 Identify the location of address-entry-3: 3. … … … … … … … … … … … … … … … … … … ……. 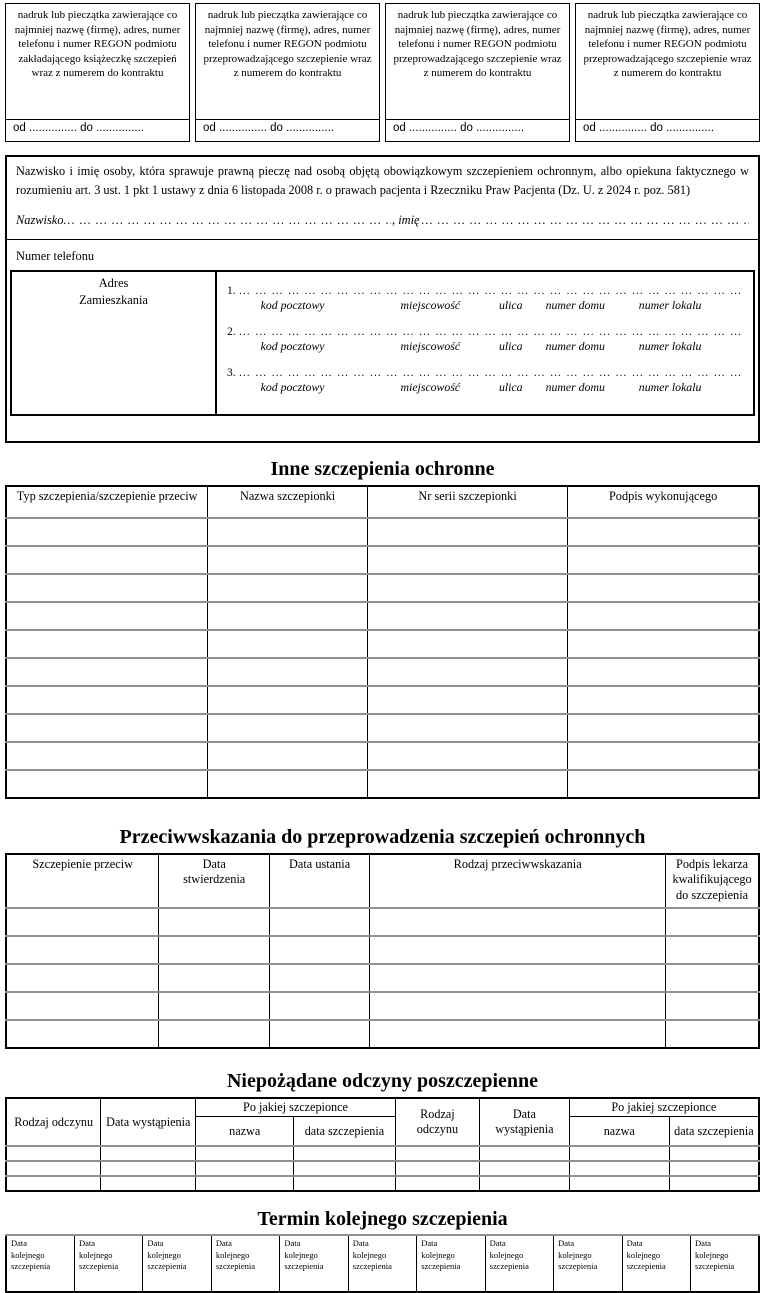
(486, 381).